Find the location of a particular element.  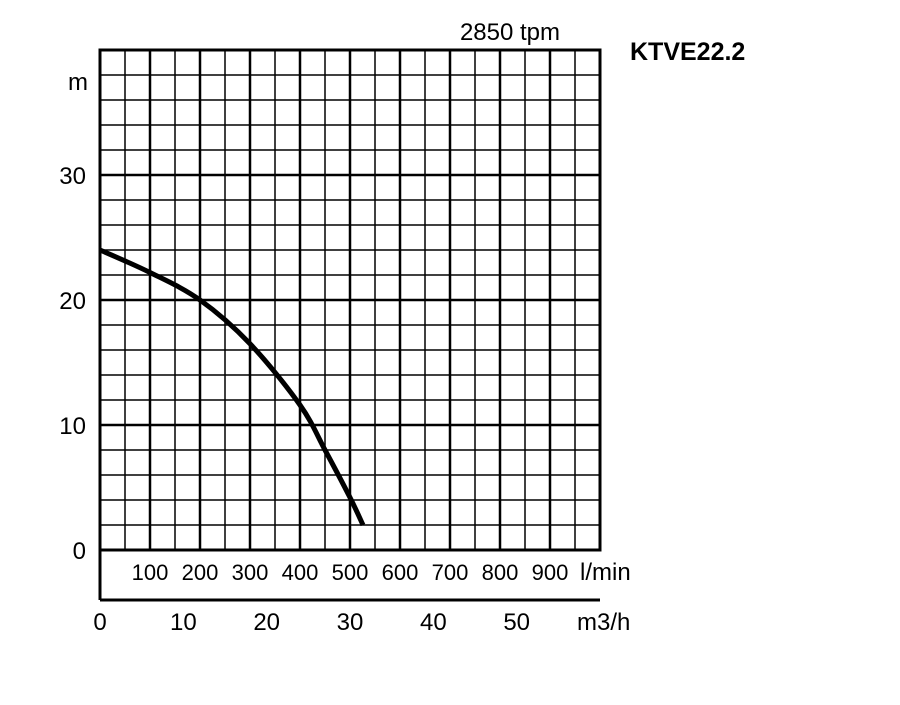

chart-title: KTVE22.2 is located at coordinates (687, 52).